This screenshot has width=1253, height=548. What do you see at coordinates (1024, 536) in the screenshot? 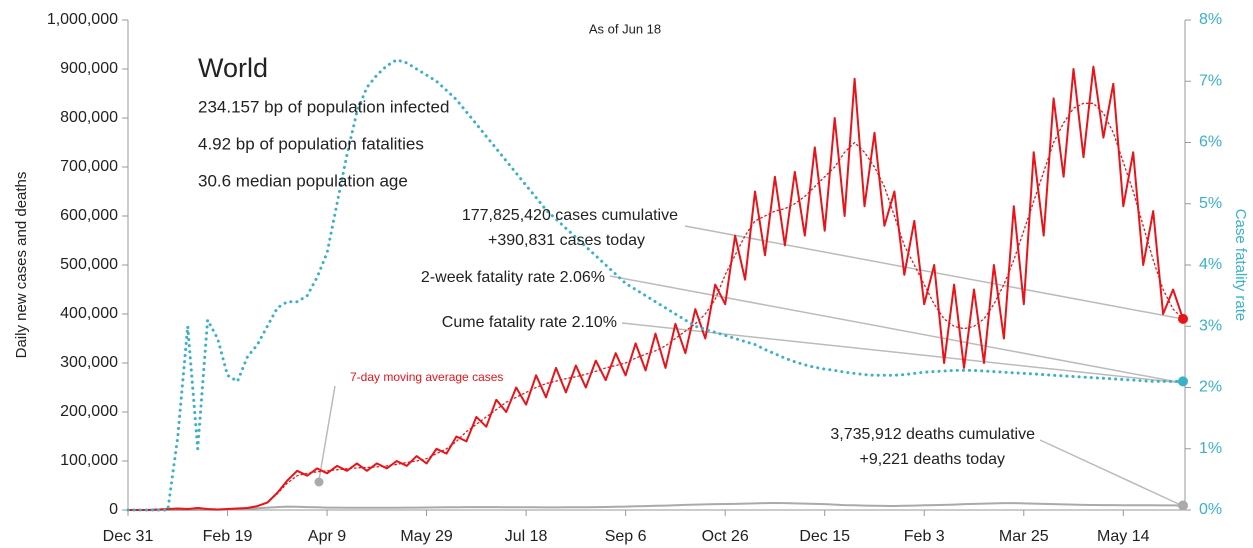
I see `x-tick-label: Mar 25` at bounding box center [1024, 536].